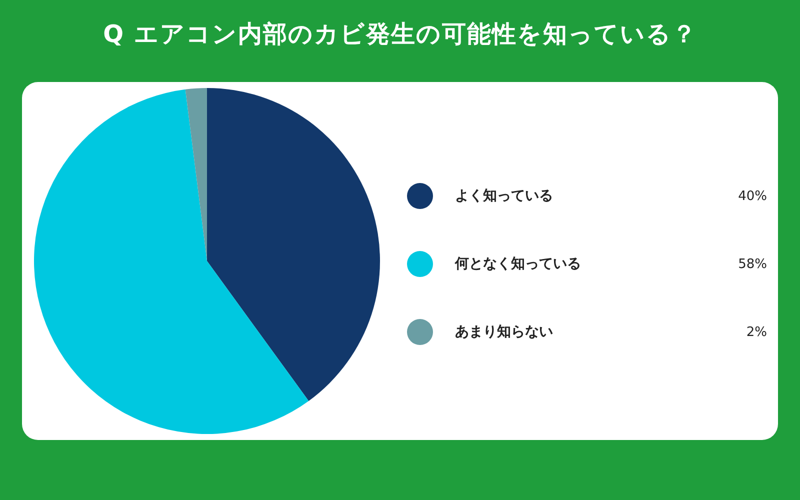  Describe the element at coordinates (752, 196) in the screenshot. I see `data-label: 40%` at that location.